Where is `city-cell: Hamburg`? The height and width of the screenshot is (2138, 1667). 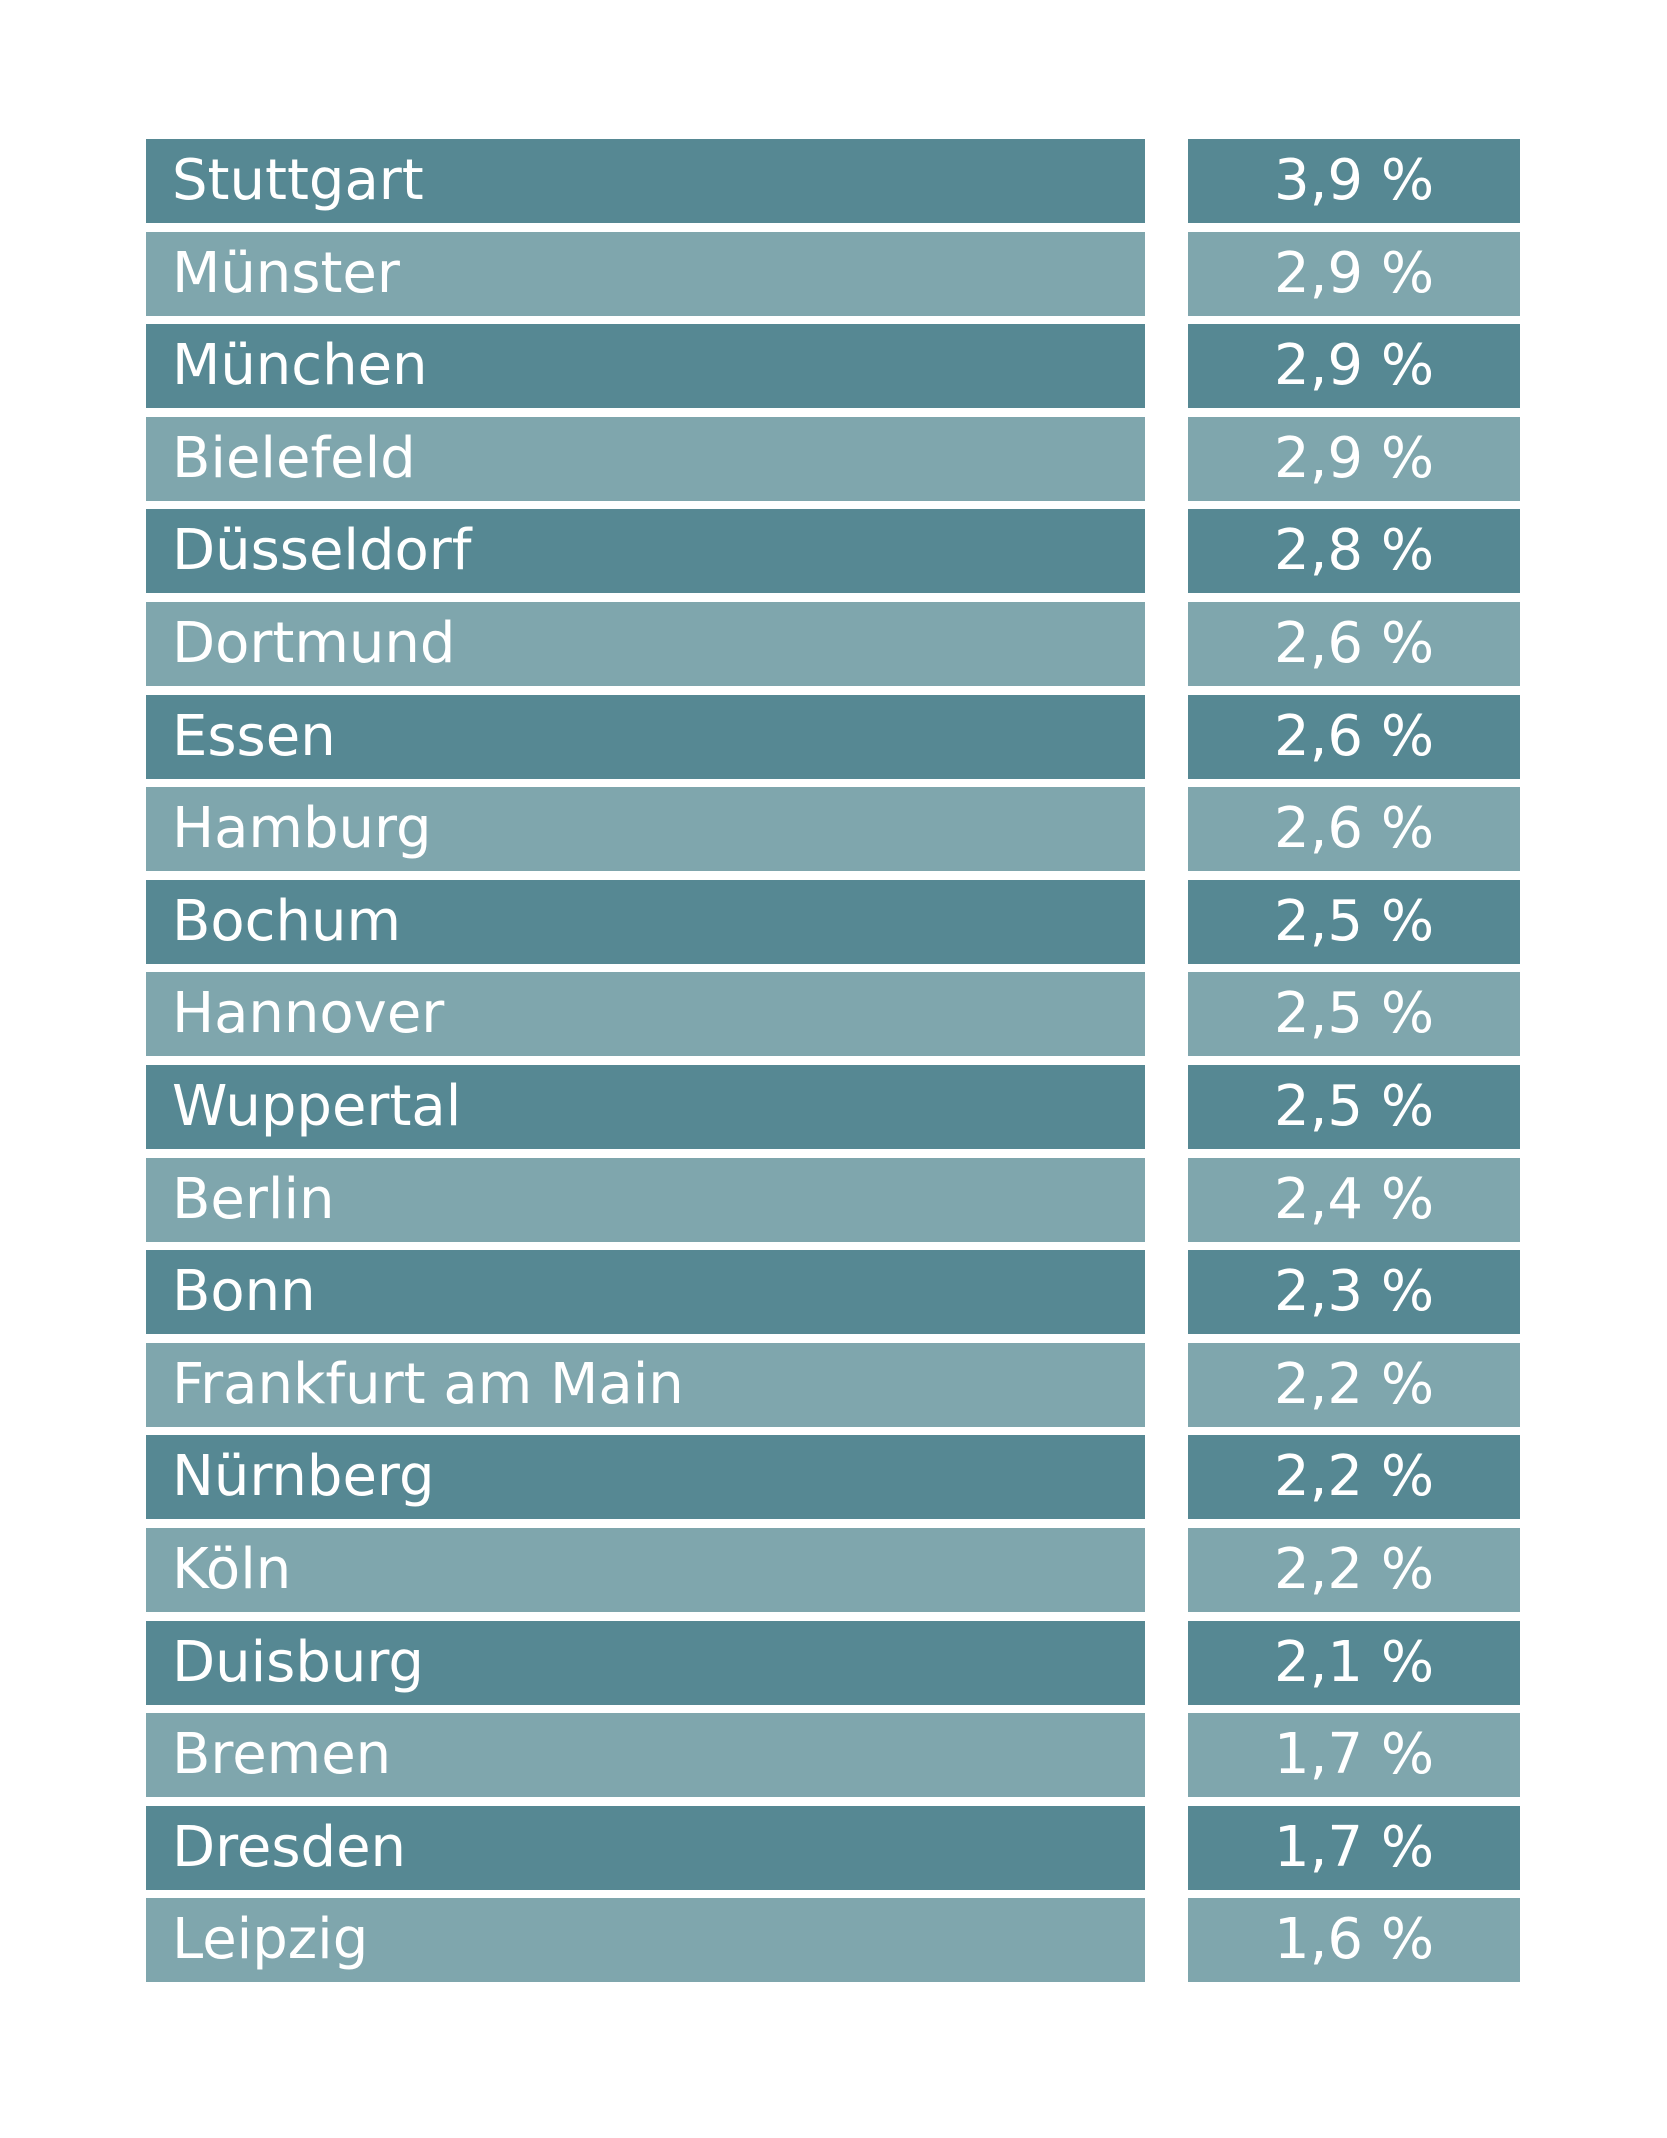 city-cell: Hamburg is located at coordinates (645, 829).